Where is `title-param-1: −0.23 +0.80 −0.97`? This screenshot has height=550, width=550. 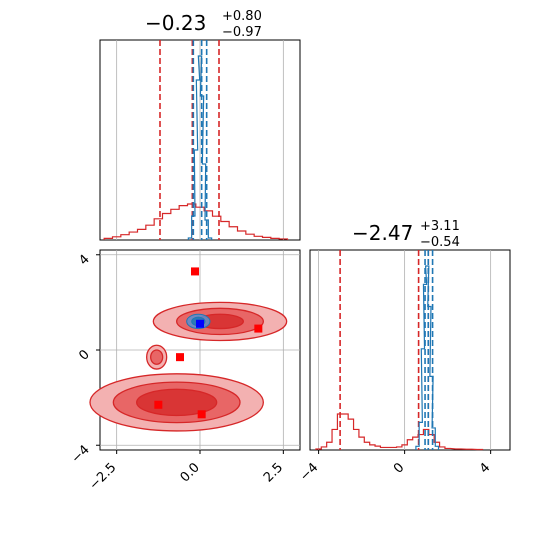
title-param-1: −0.23 +0.80 −0.97 is located at coordinates (203, 24).